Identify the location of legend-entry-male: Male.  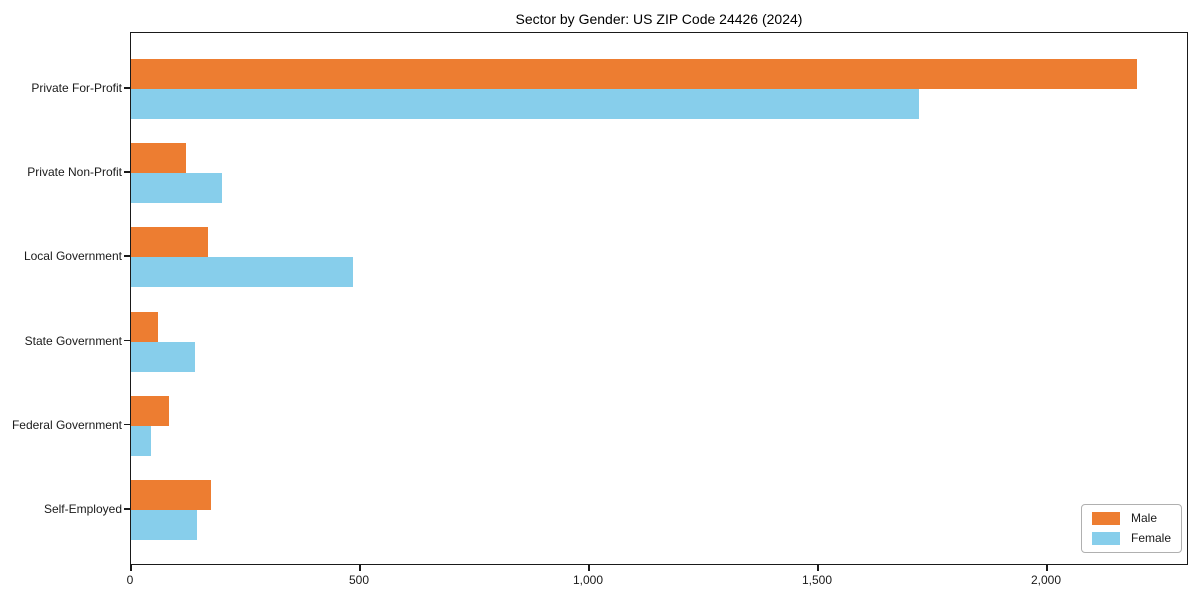
(1131, 518).